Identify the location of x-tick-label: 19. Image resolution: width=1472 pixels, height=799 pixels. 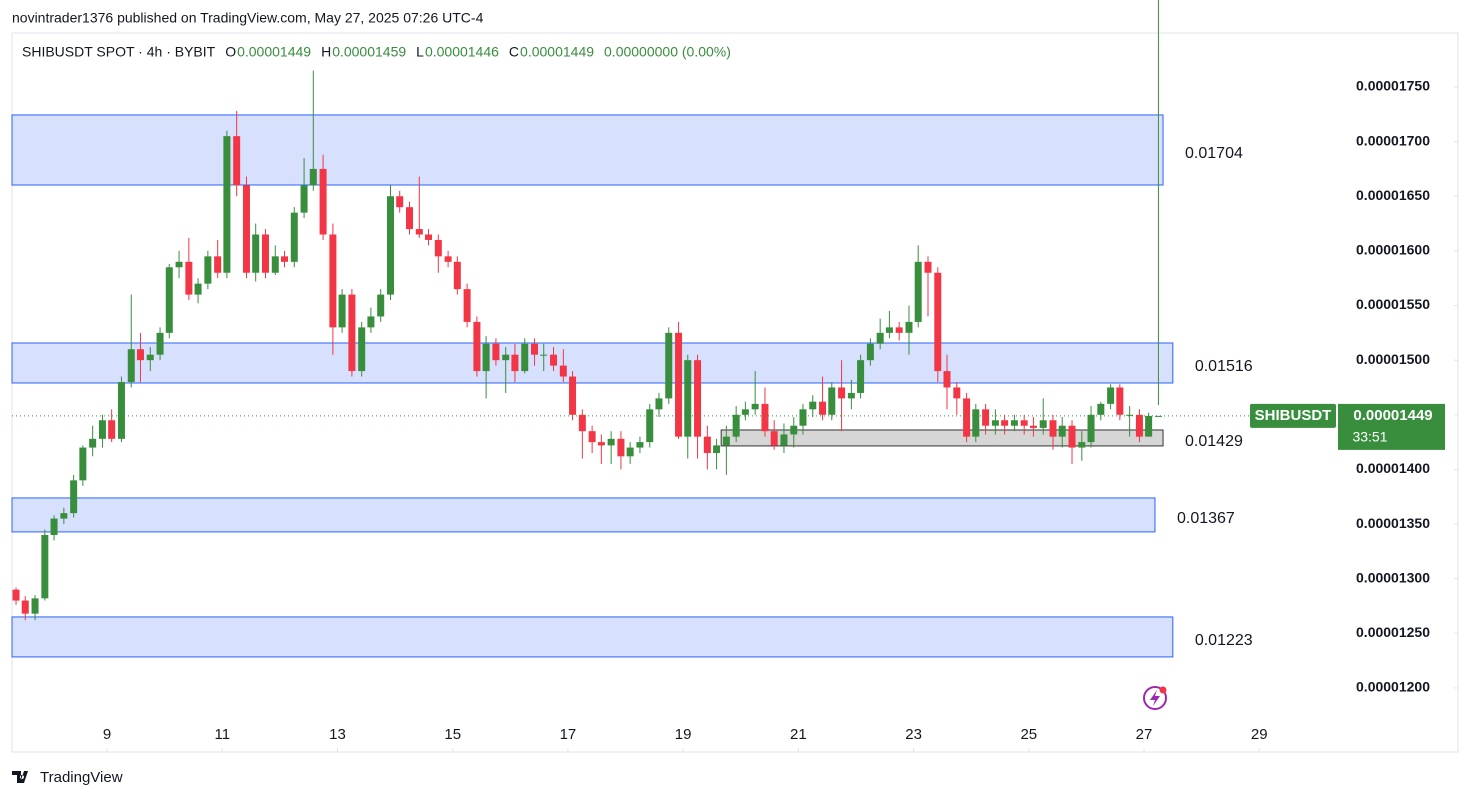
(683, 734).